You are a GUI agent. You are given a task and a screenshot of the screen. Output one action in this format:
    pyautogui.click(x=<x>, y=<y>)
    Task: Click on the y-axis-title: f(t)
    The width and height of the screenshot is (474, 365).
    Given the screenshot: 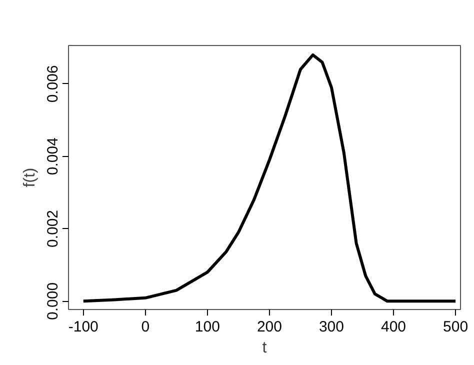 What is the action you would take?
    pyautogui.click(x=30, y=178)
    